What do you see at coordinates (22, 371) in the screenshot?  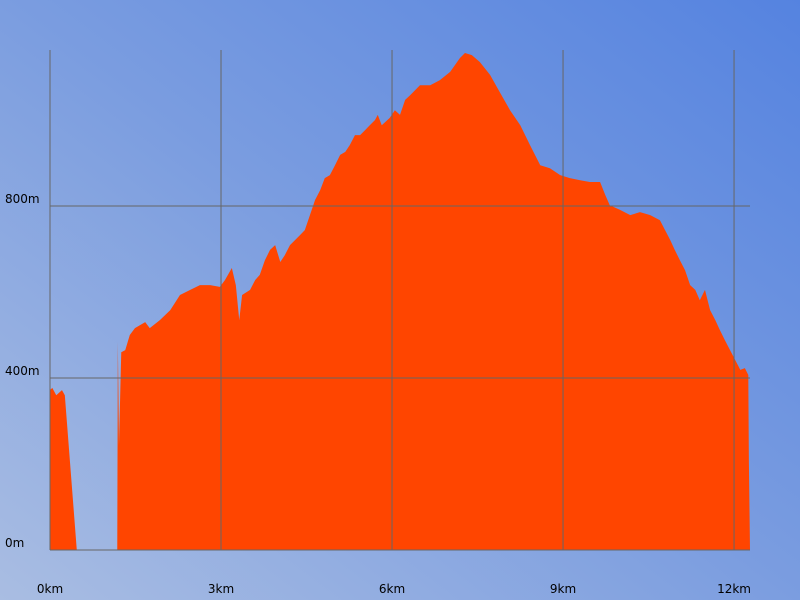 I see `y-tick-label: 400m` at bounding box center [22, 371].